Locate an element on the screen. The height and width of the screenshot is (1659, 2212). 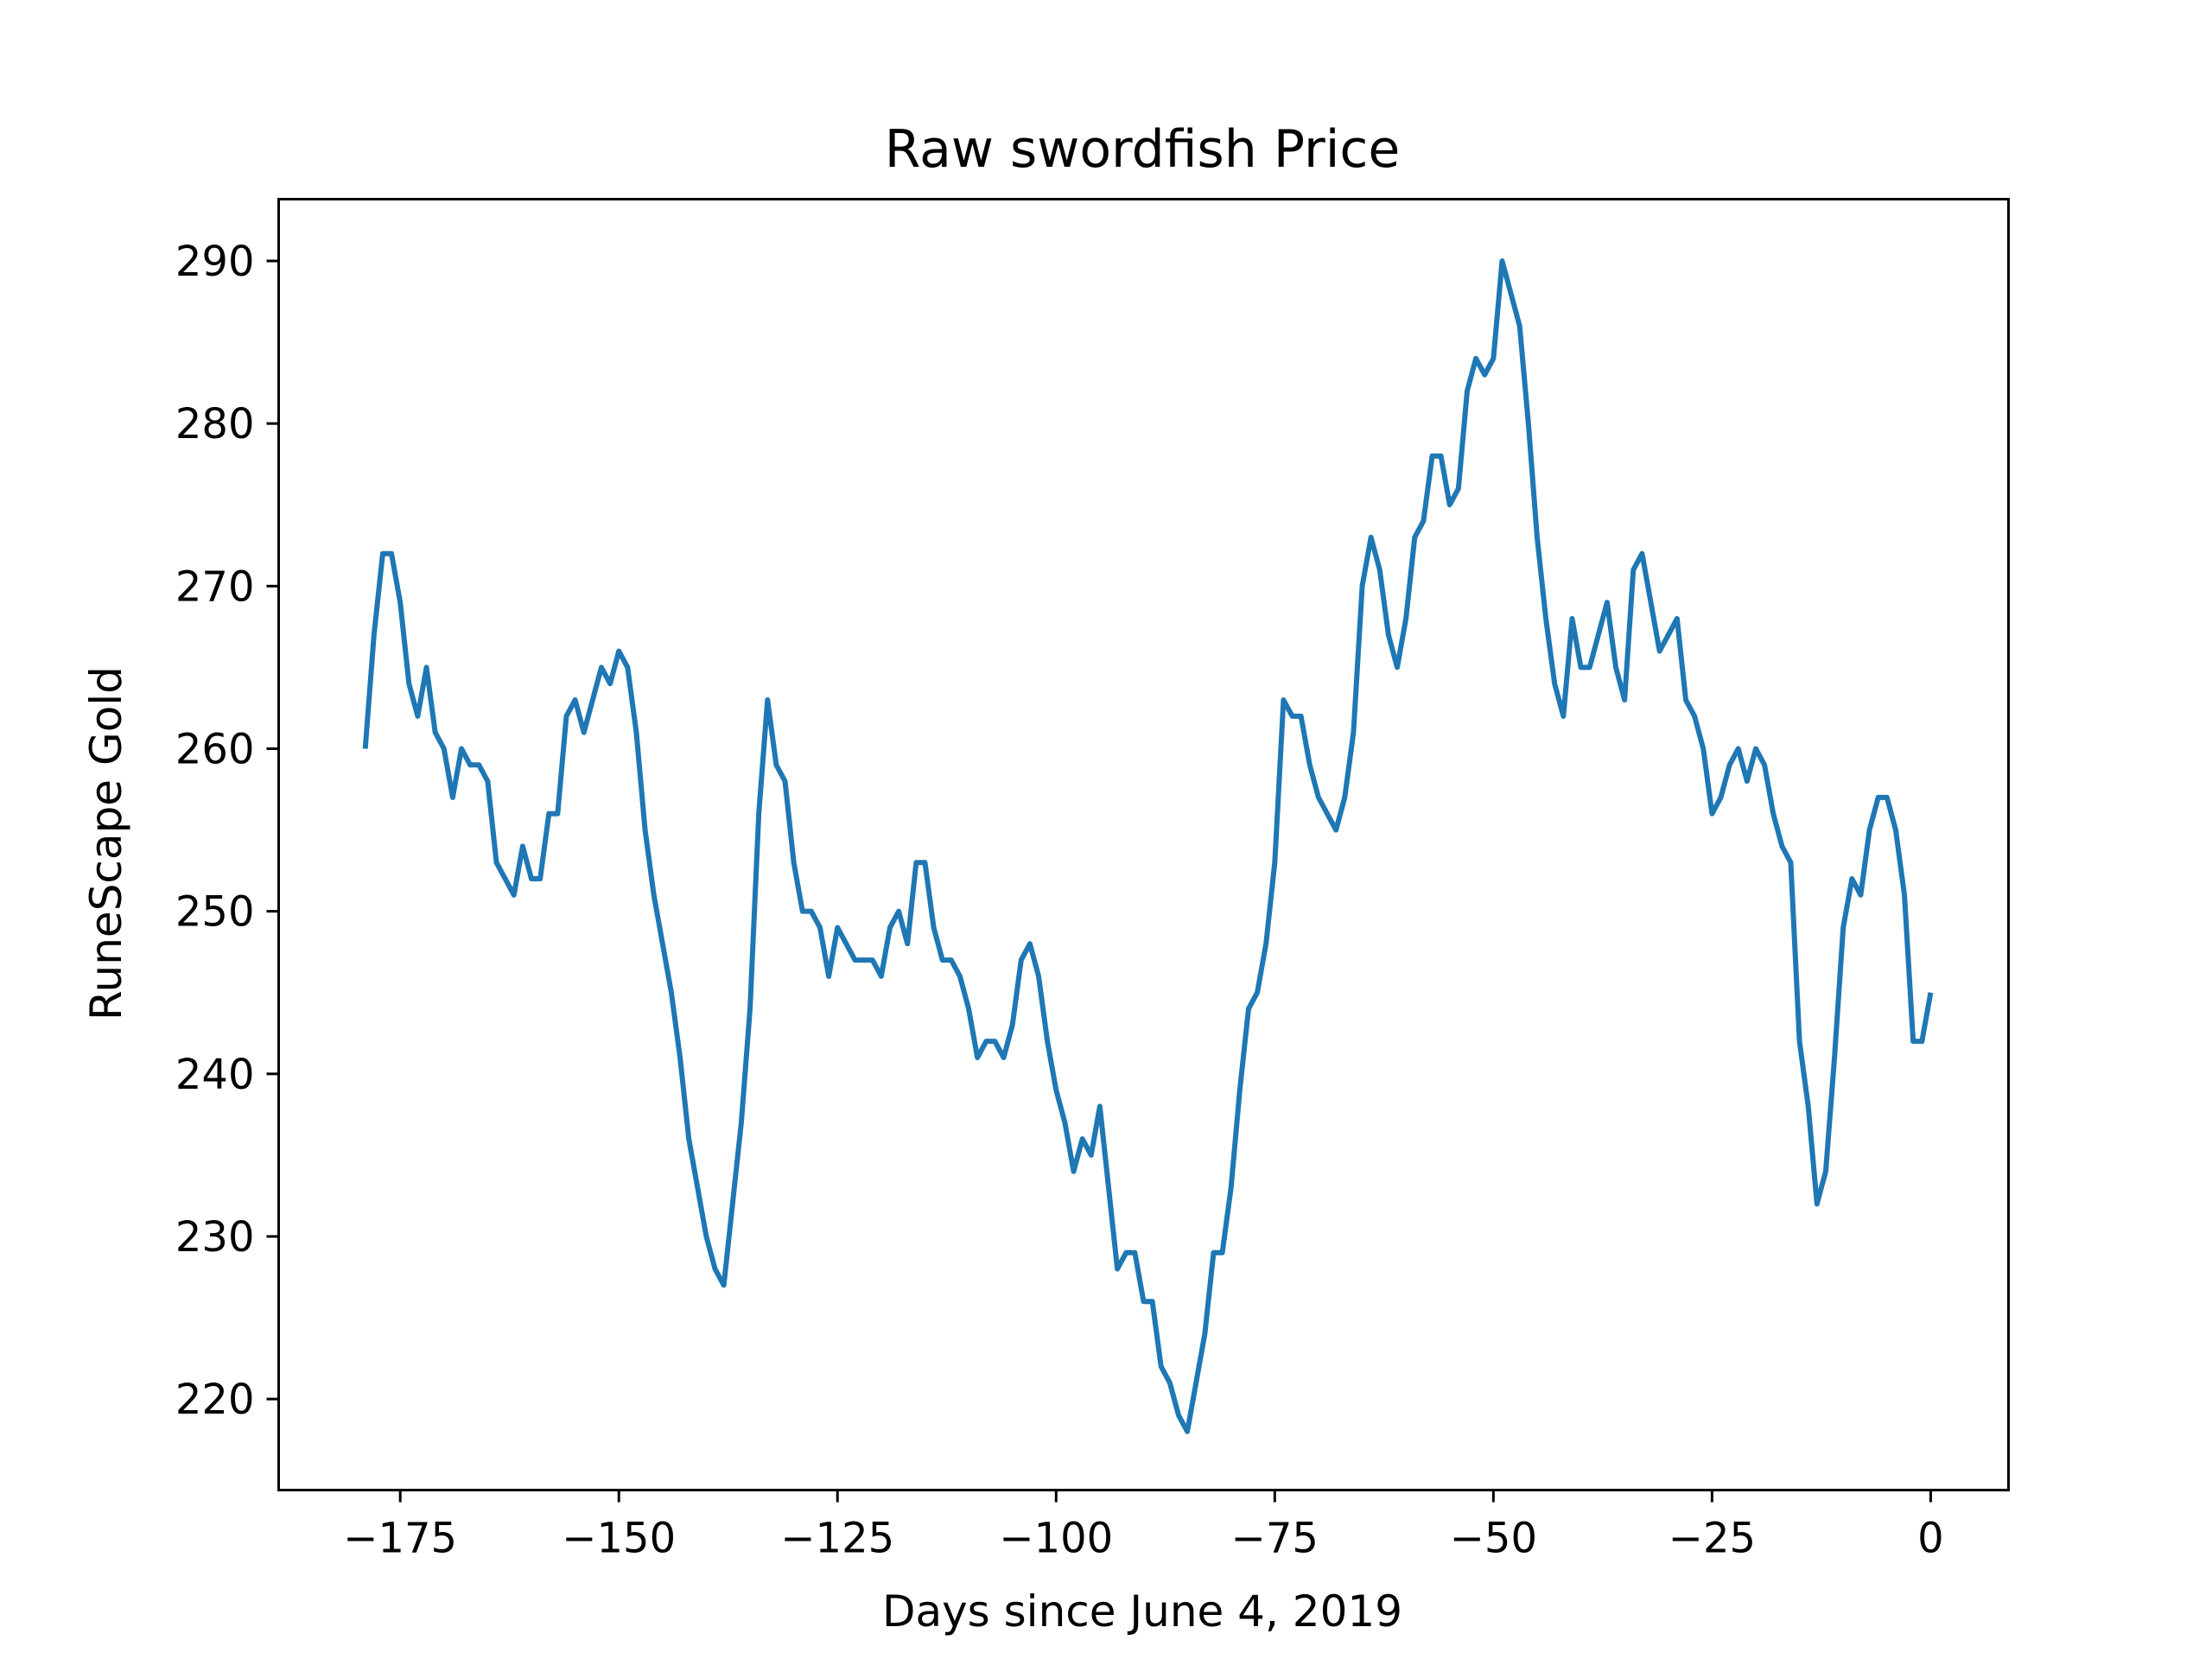
x-axis-ticks: −175 −150 −125 −100 −75 −50 −25 0 is located at coordinates (1143, 1526).